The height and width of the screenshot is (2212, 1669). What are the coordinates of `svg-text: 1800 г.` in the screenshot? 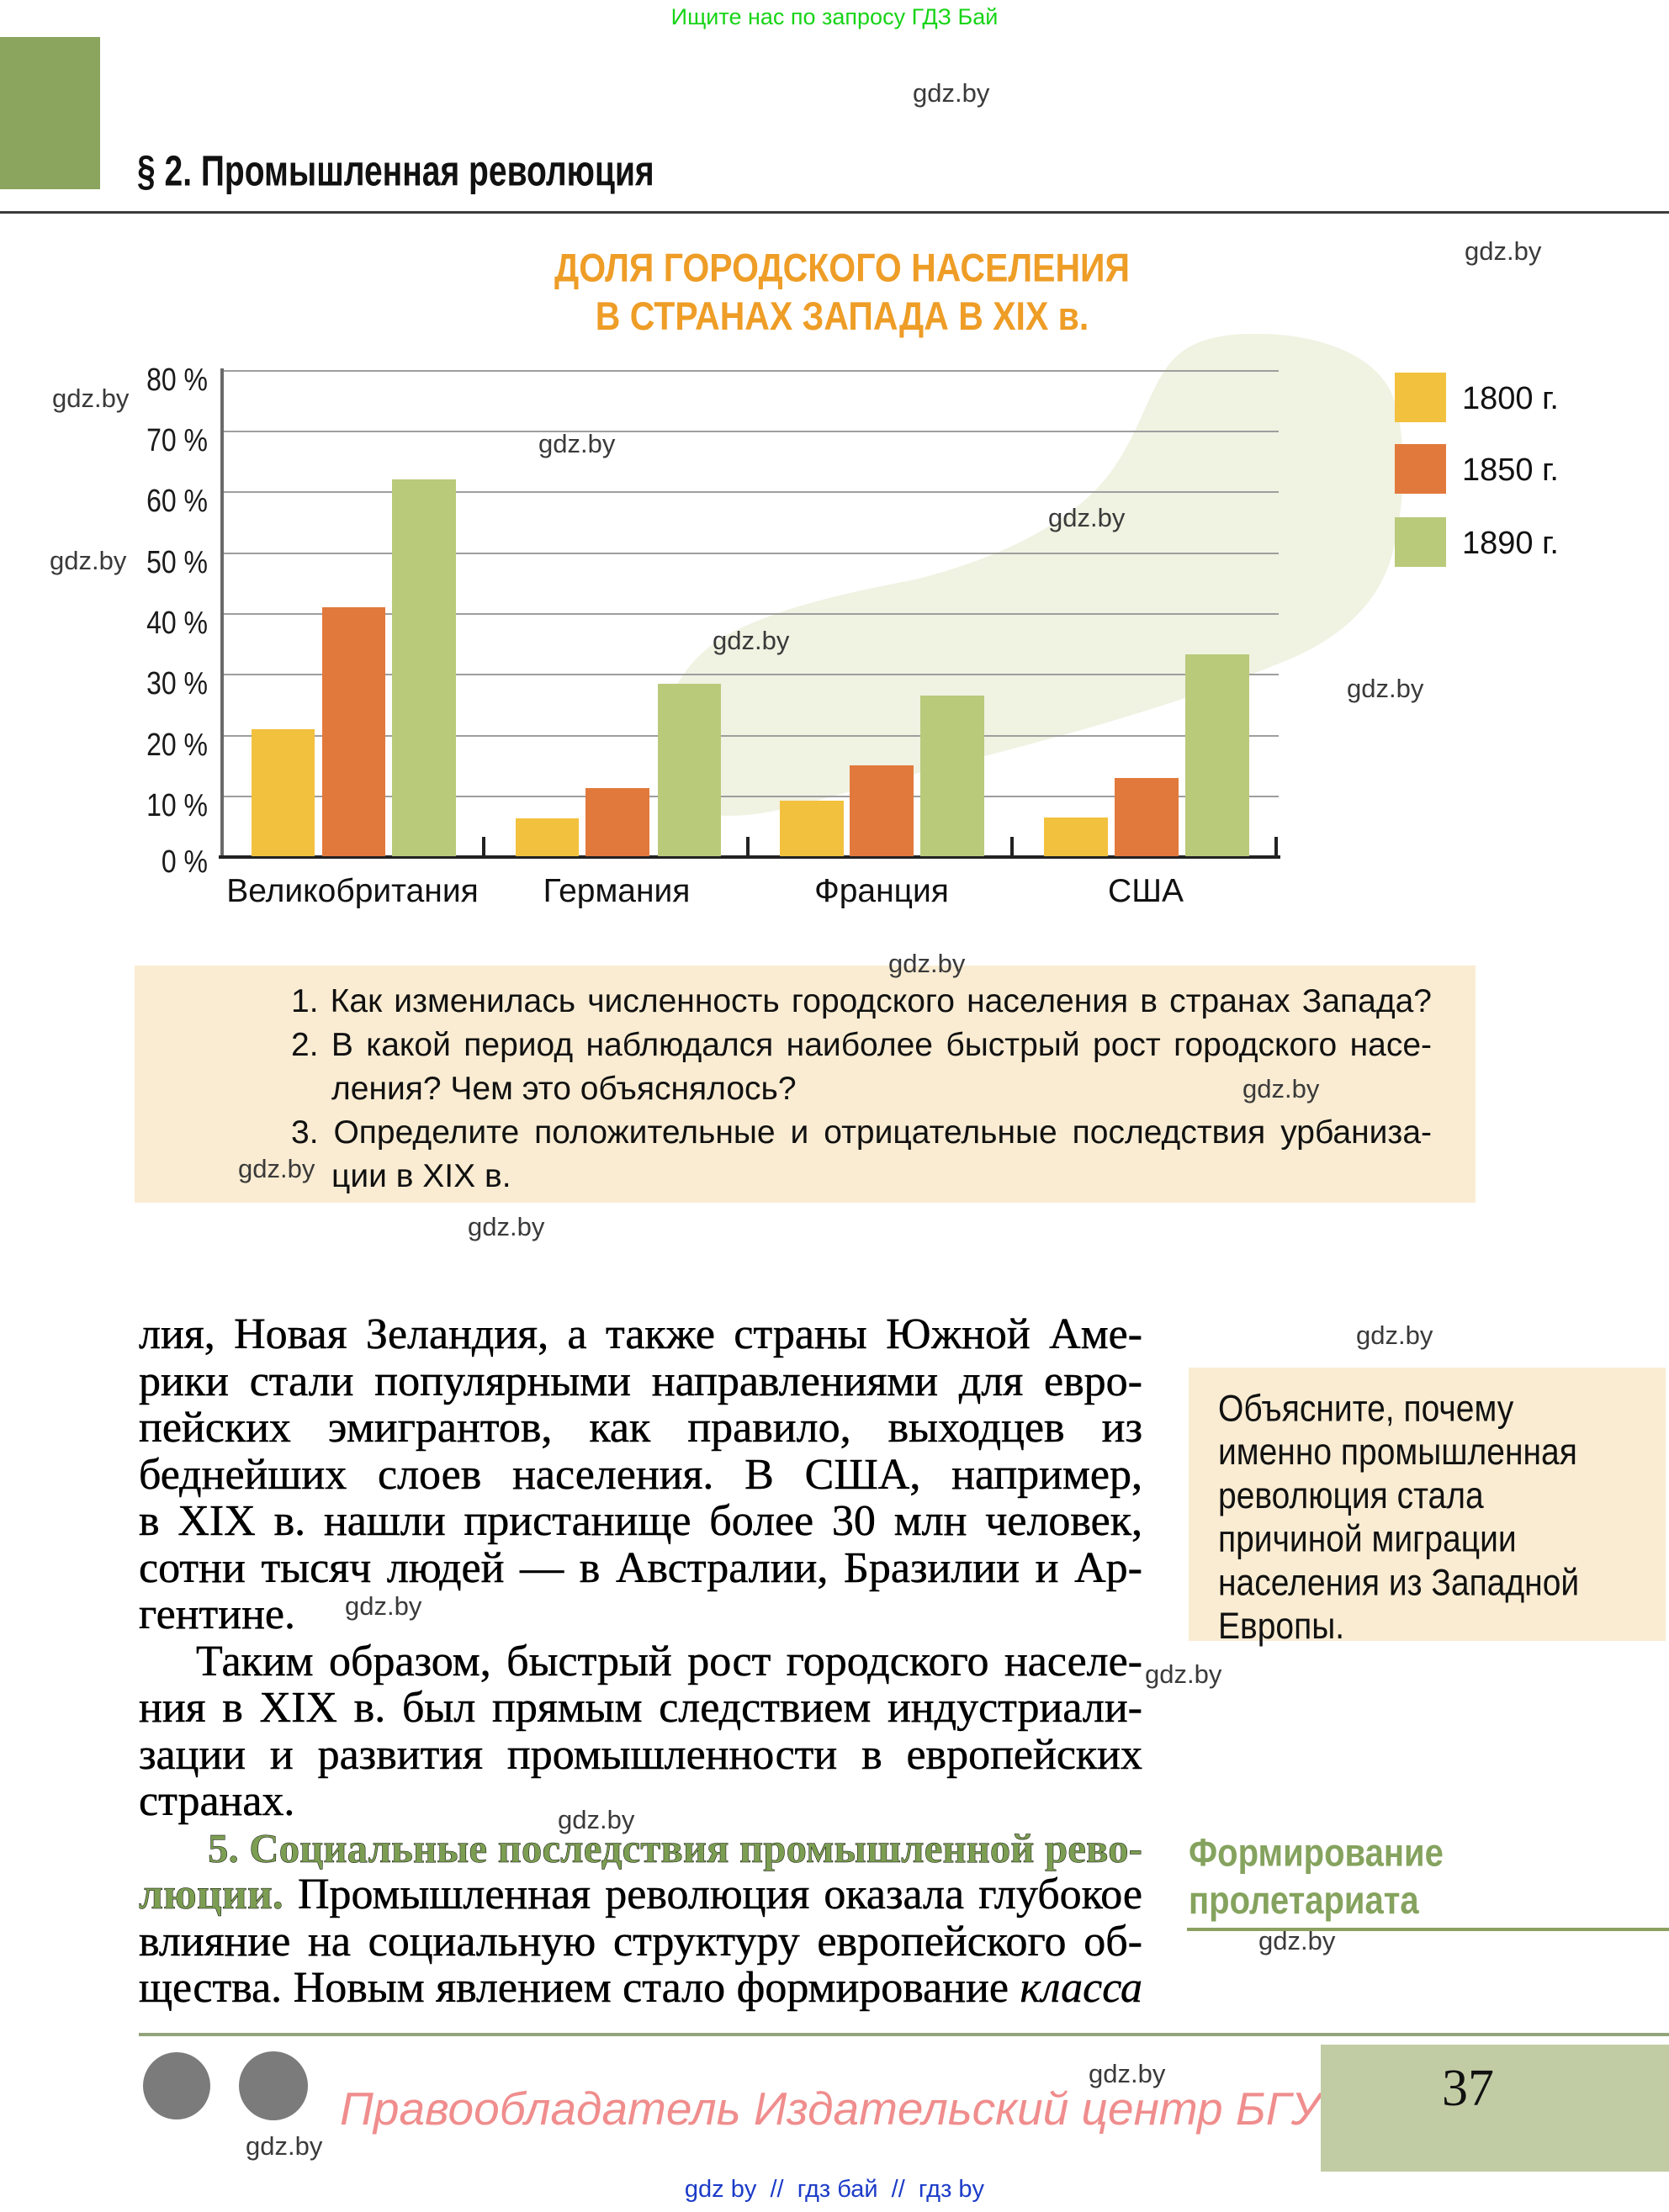 It's located at (1510, 398).